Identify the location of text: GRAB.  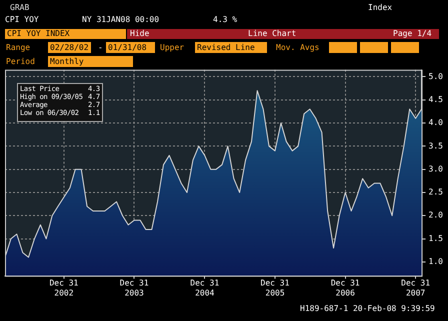
(20, 8).